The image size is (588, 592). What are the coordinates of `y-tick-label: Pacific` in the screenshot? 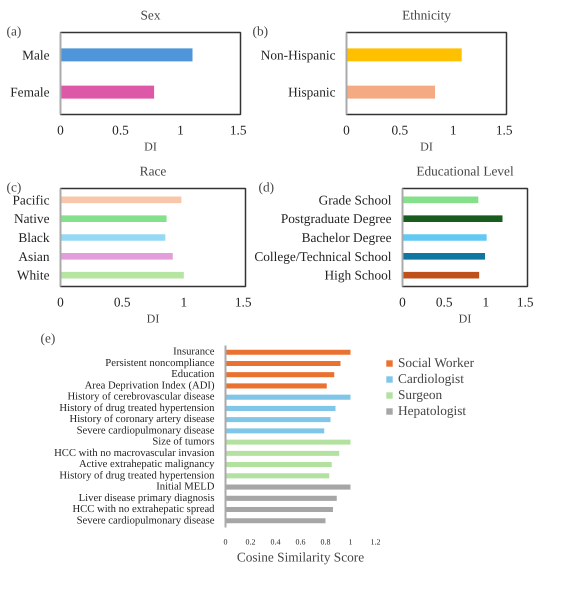 It's located at (31, 200).